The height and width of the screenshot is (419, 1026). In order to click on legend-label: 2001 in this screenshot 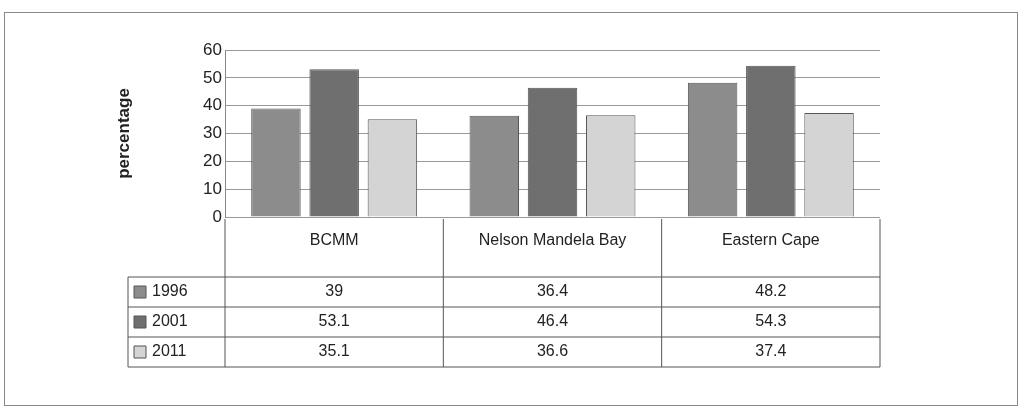, I will do `click(170, 321)`.